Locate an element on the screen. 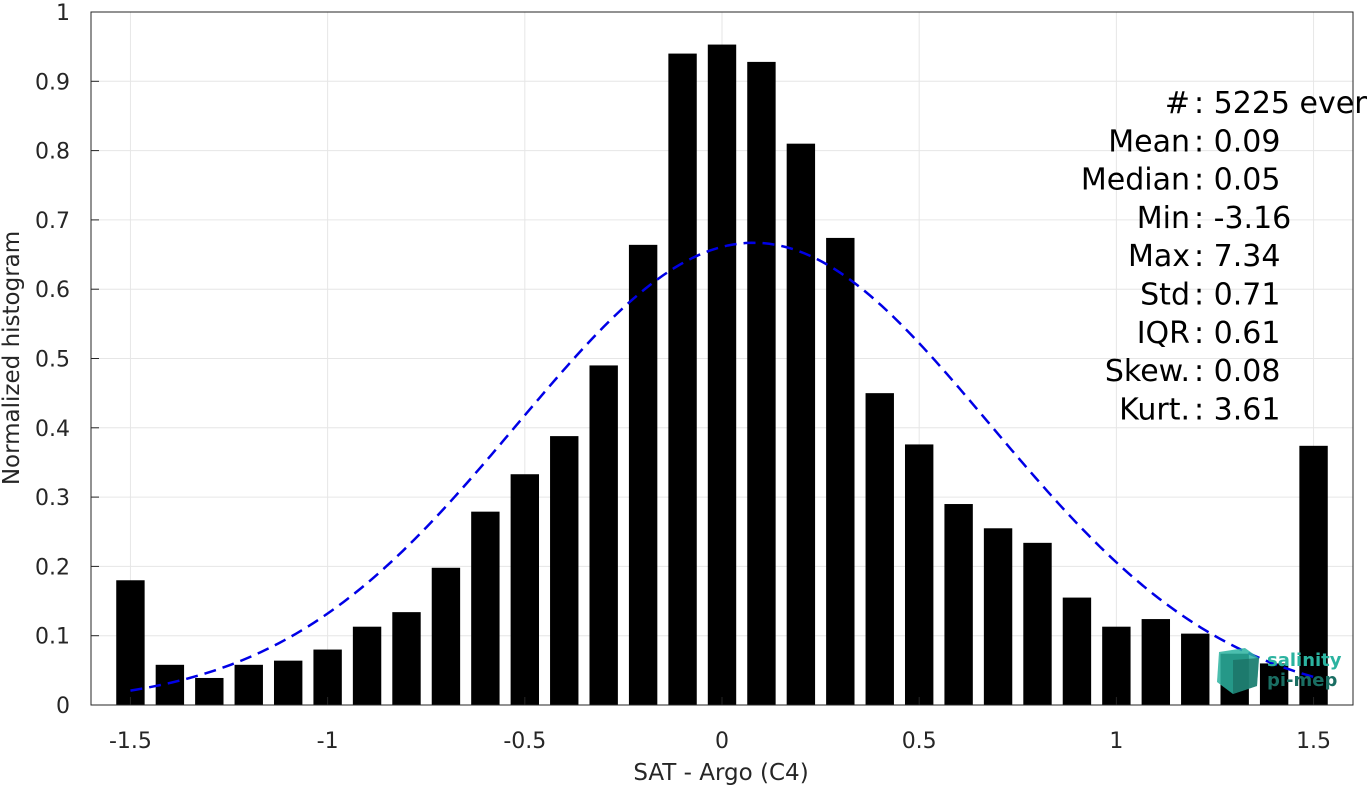 The width and height of the screenshot is (1367, 787). y-tick-label: 0.9 is located at coordinates (52, 82).